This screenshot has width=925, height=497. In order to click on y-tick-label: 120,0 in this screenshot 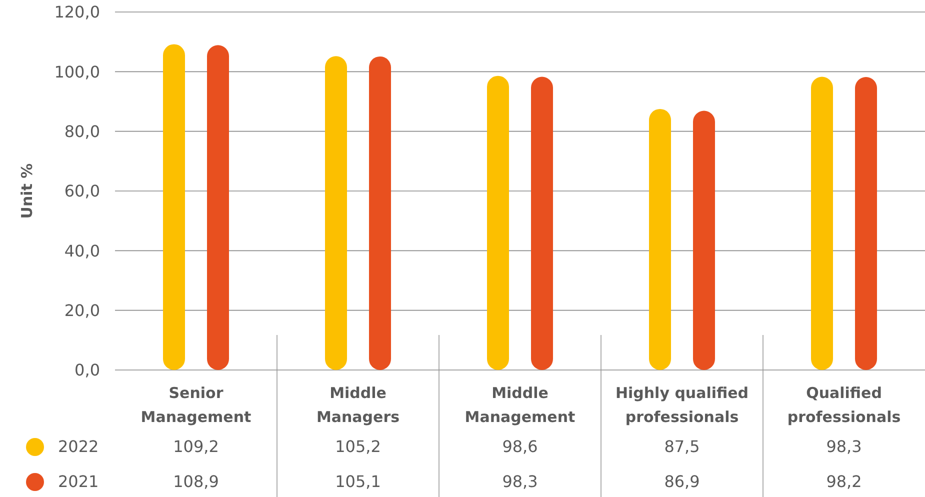, I will do `click(77, 12)`.